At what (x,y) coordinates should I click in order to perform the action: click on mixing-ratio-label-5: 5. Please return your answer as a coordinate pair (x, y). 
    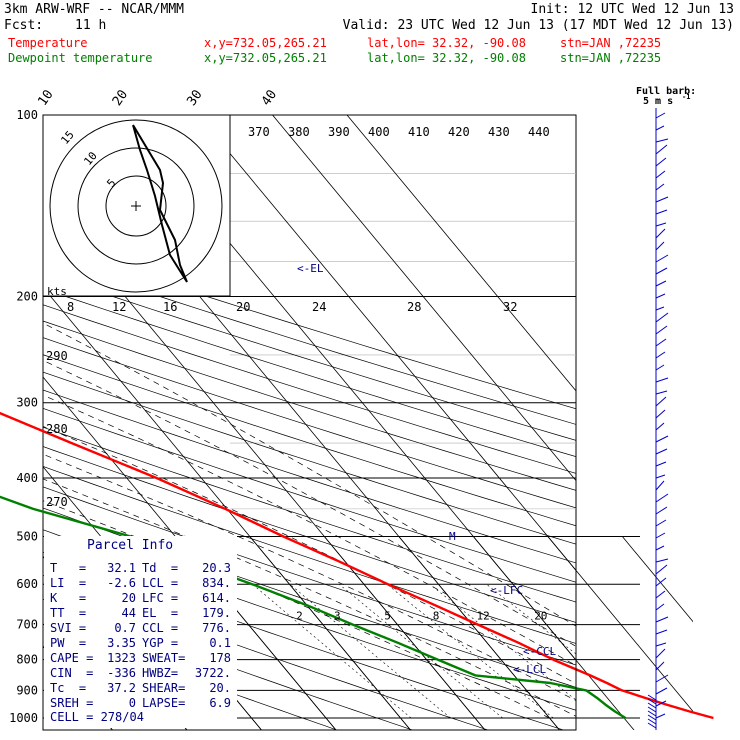
    Looking at the image, I should click on (387, 616).